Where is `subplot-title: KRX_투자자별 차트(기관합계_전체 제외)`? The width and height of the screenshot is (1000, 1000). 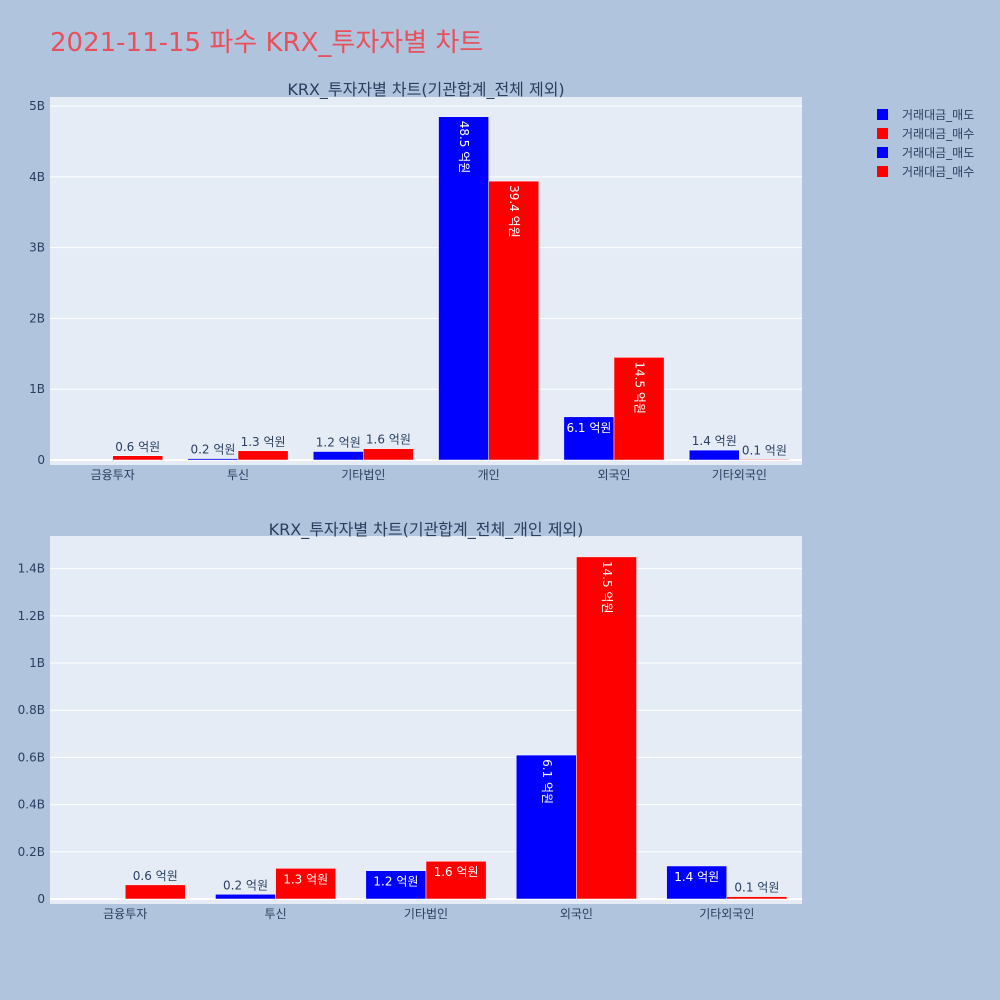 subplot-title: KRX_투자자별 차트(기관합계_전체 제외) is located at coordinates (425, 90).